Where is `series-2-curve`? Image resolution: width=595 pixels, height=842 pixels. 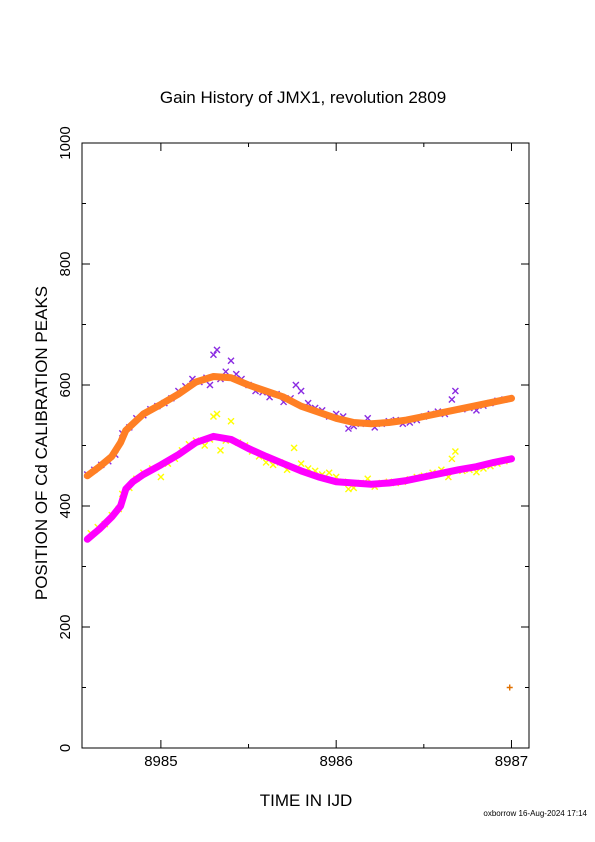
series-2-curve is located at coordinates (299, 426).